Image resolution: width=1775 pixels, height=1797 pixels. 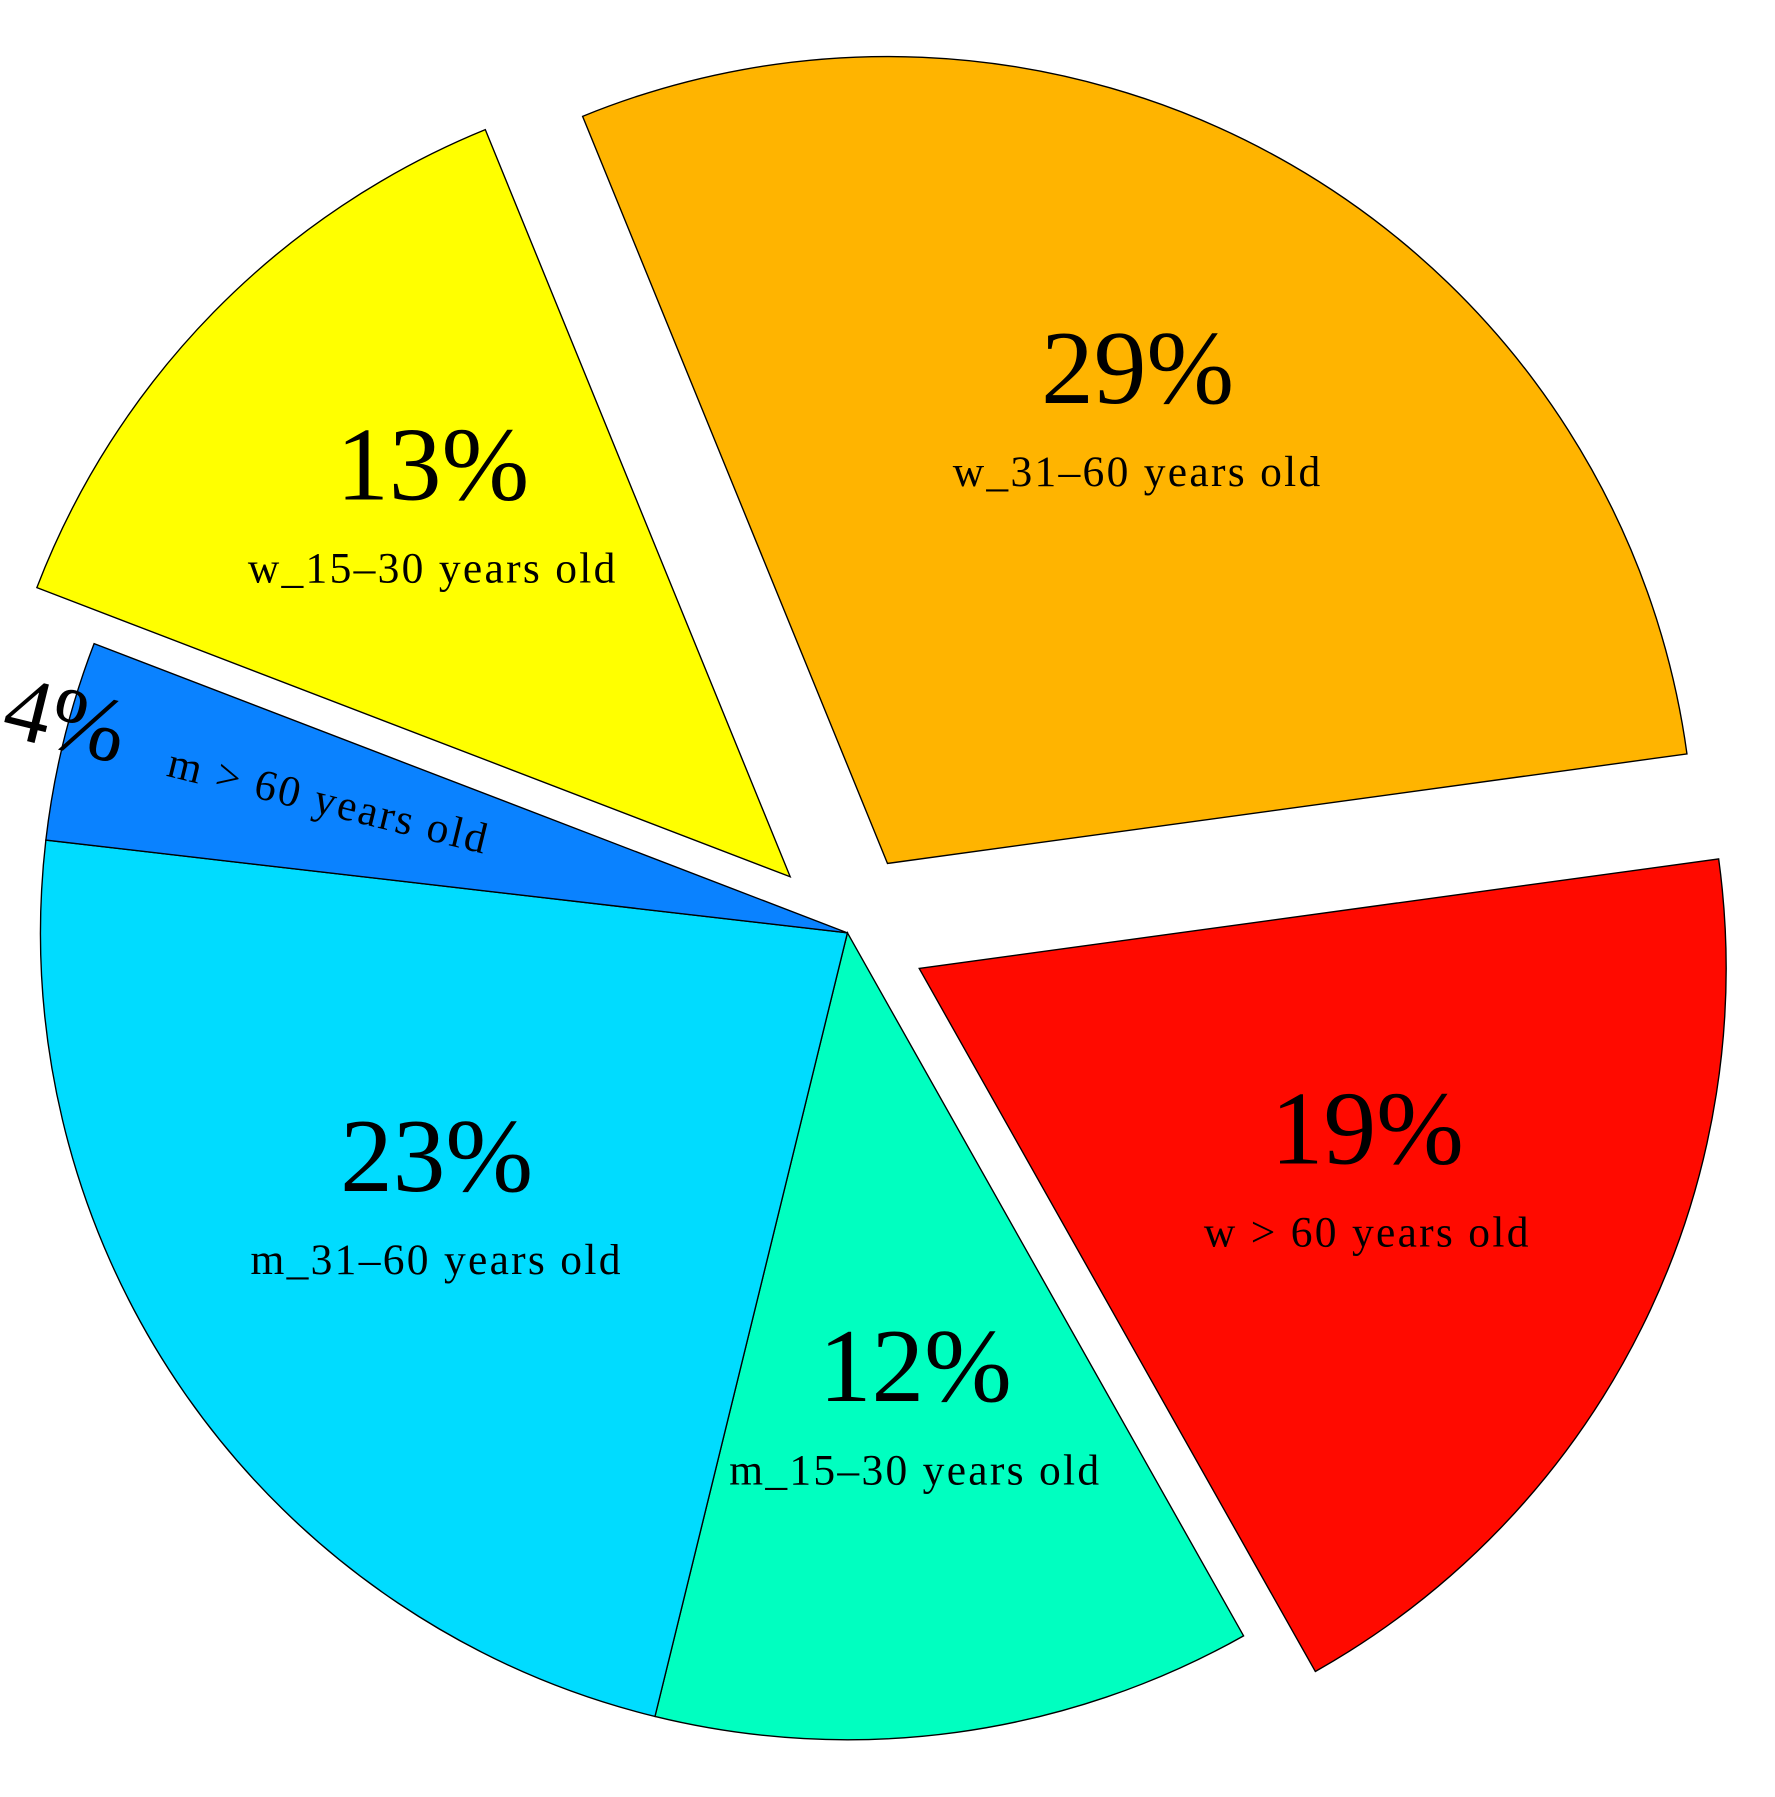 I want to click on value-label: 13%, so click(x=432, y=463).